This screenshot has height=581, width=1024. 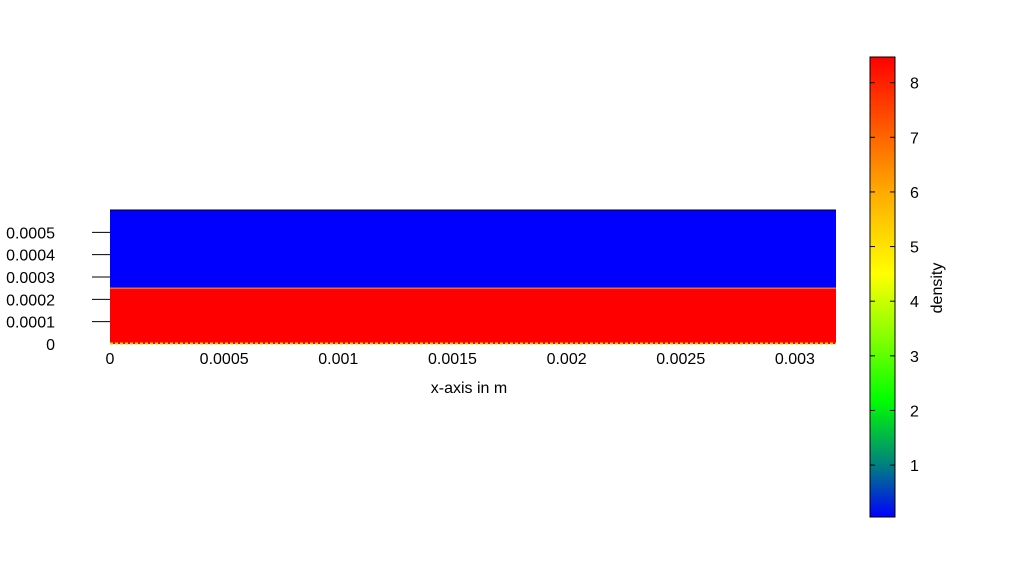 What do you see at coordinates (567, 359) in the screenshot?
I see `x-tick-label: 0.002` at bounding box center [567, 359].